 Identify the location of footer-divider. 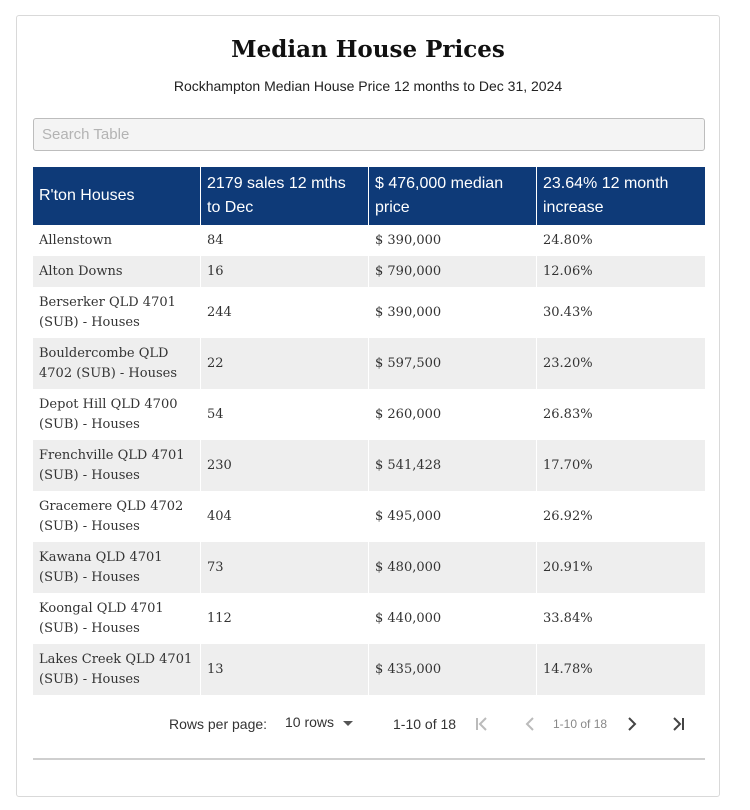
(369, 759).